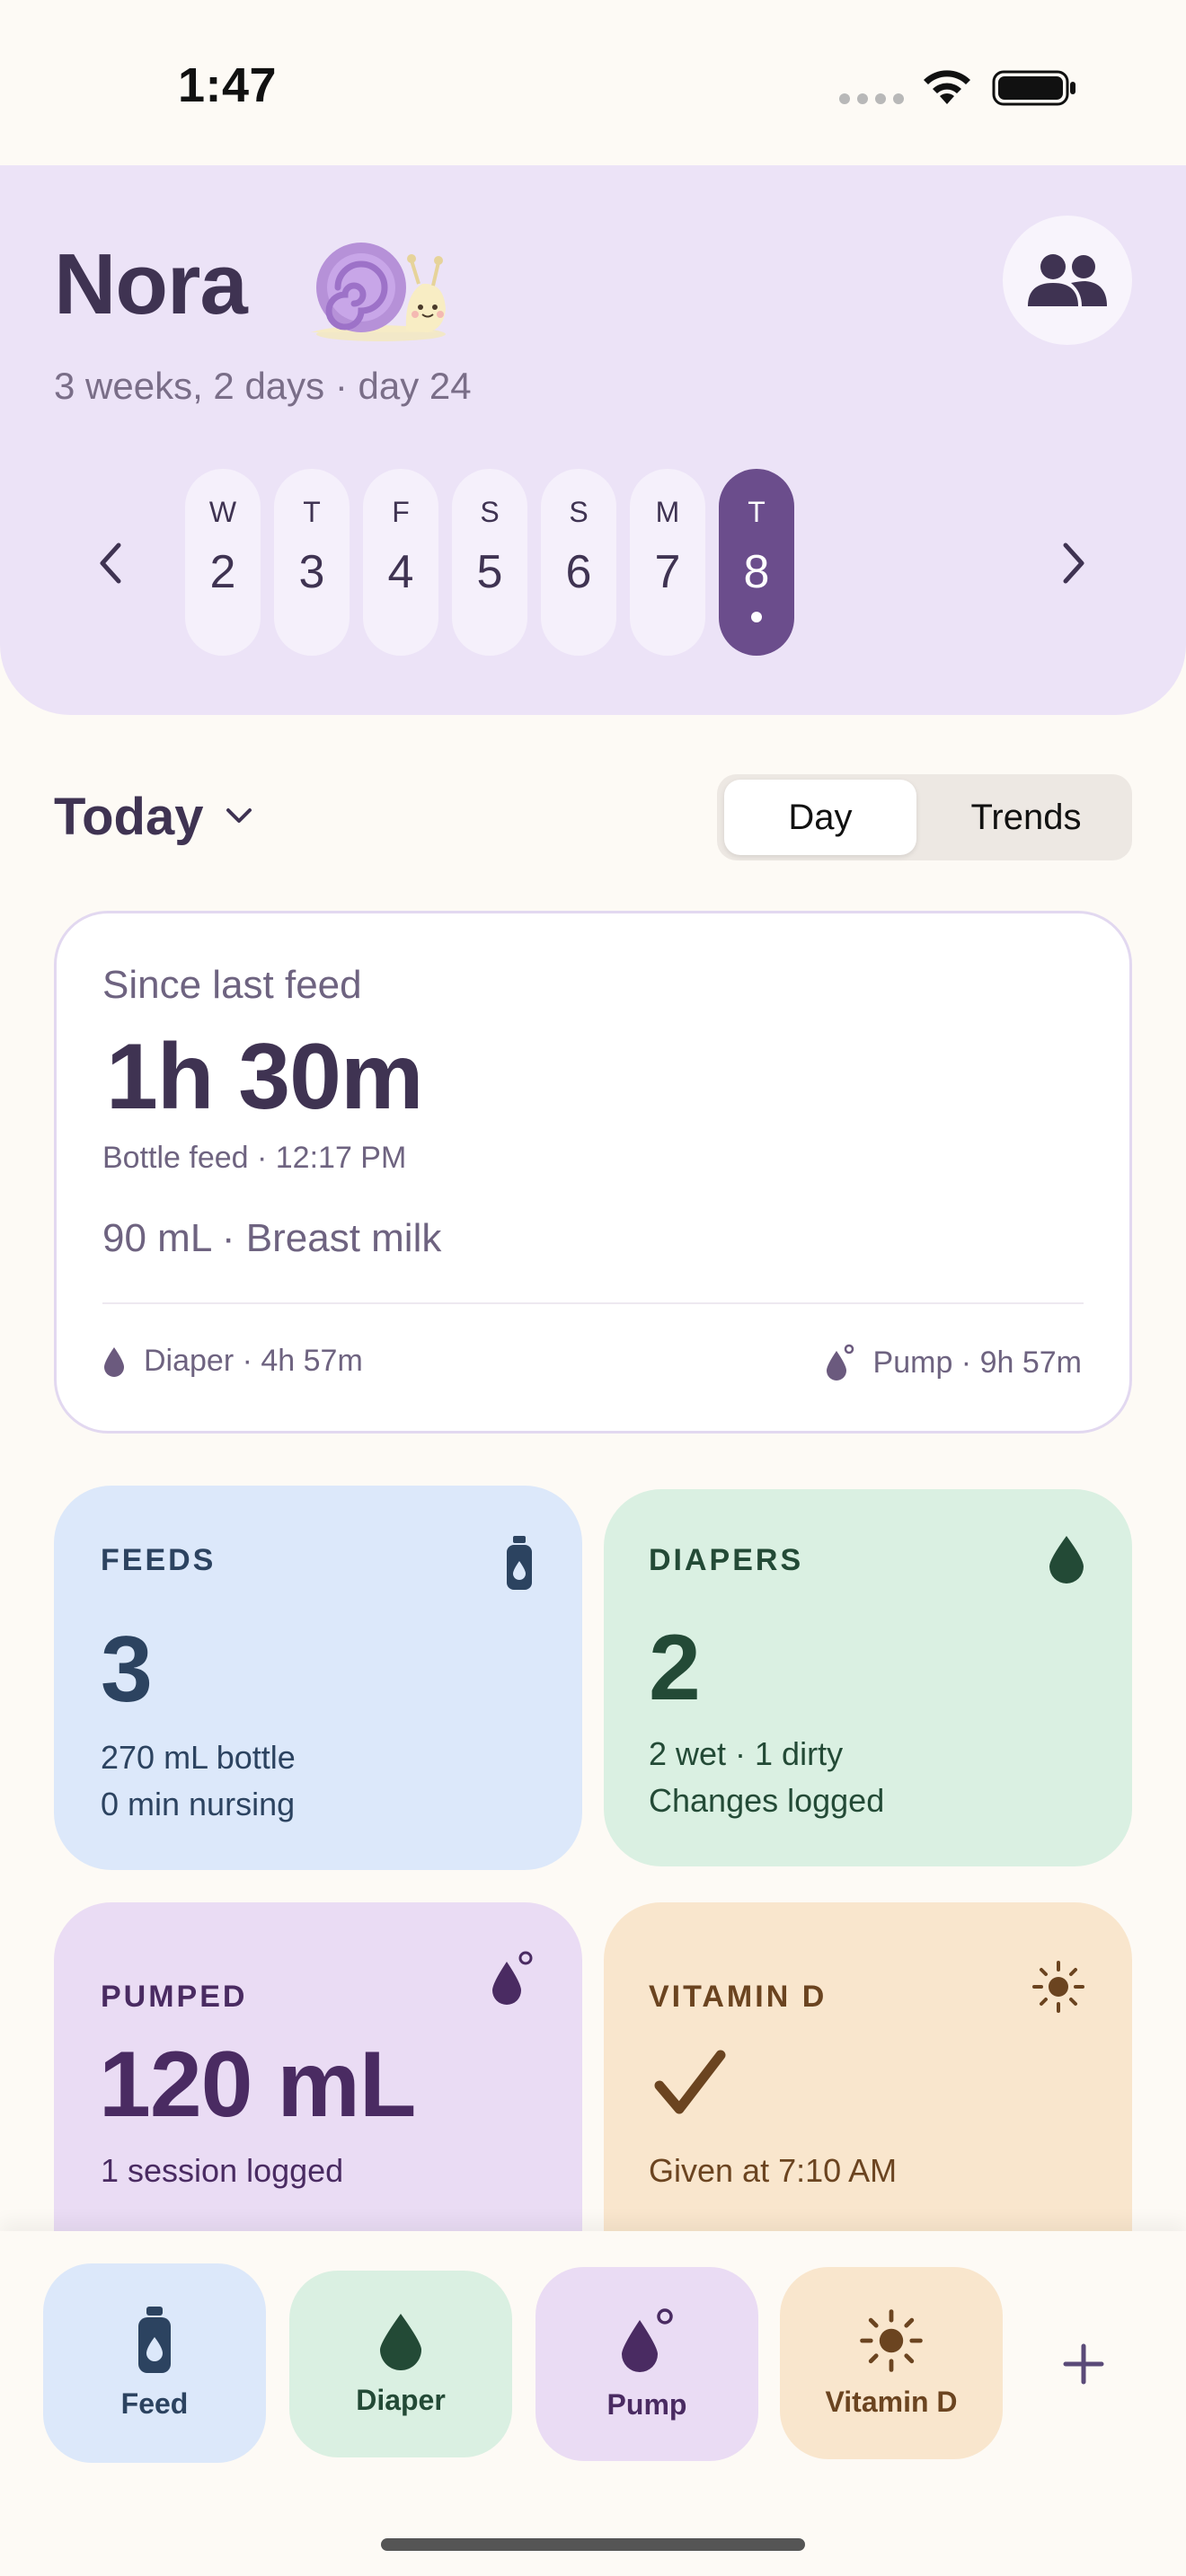  Describe the element at coordinates (254, 1158) in the screenshot. I see `last-feed-detail: Bottle feed · 12:17 PM` at that location.